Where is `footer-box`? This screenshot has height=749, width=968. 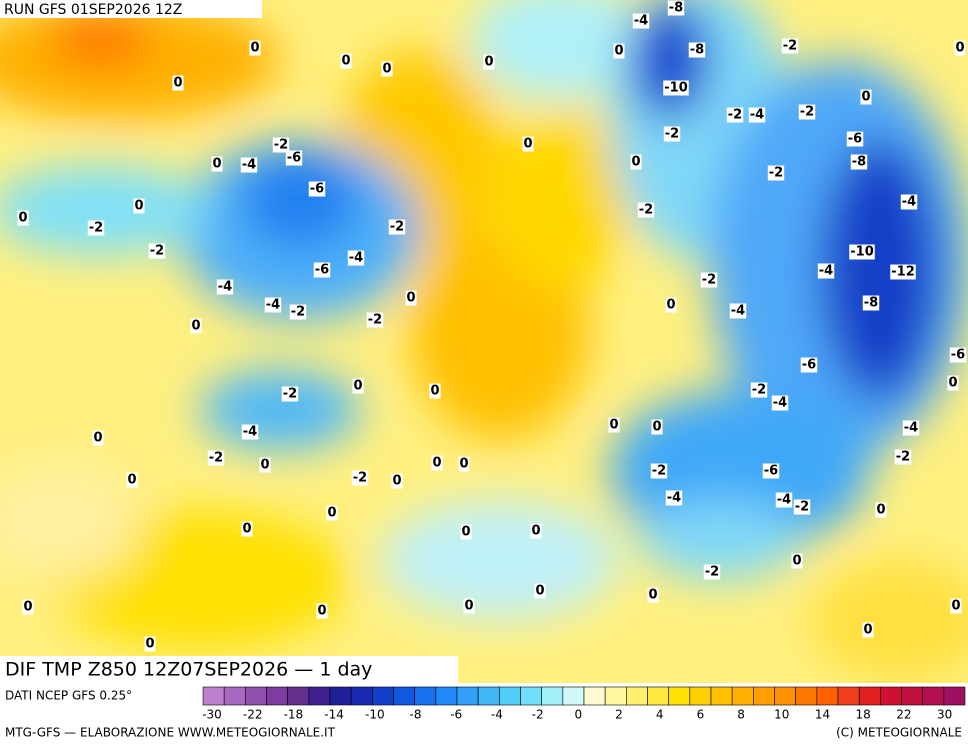 footer-box is located at coordinates (229, 670).